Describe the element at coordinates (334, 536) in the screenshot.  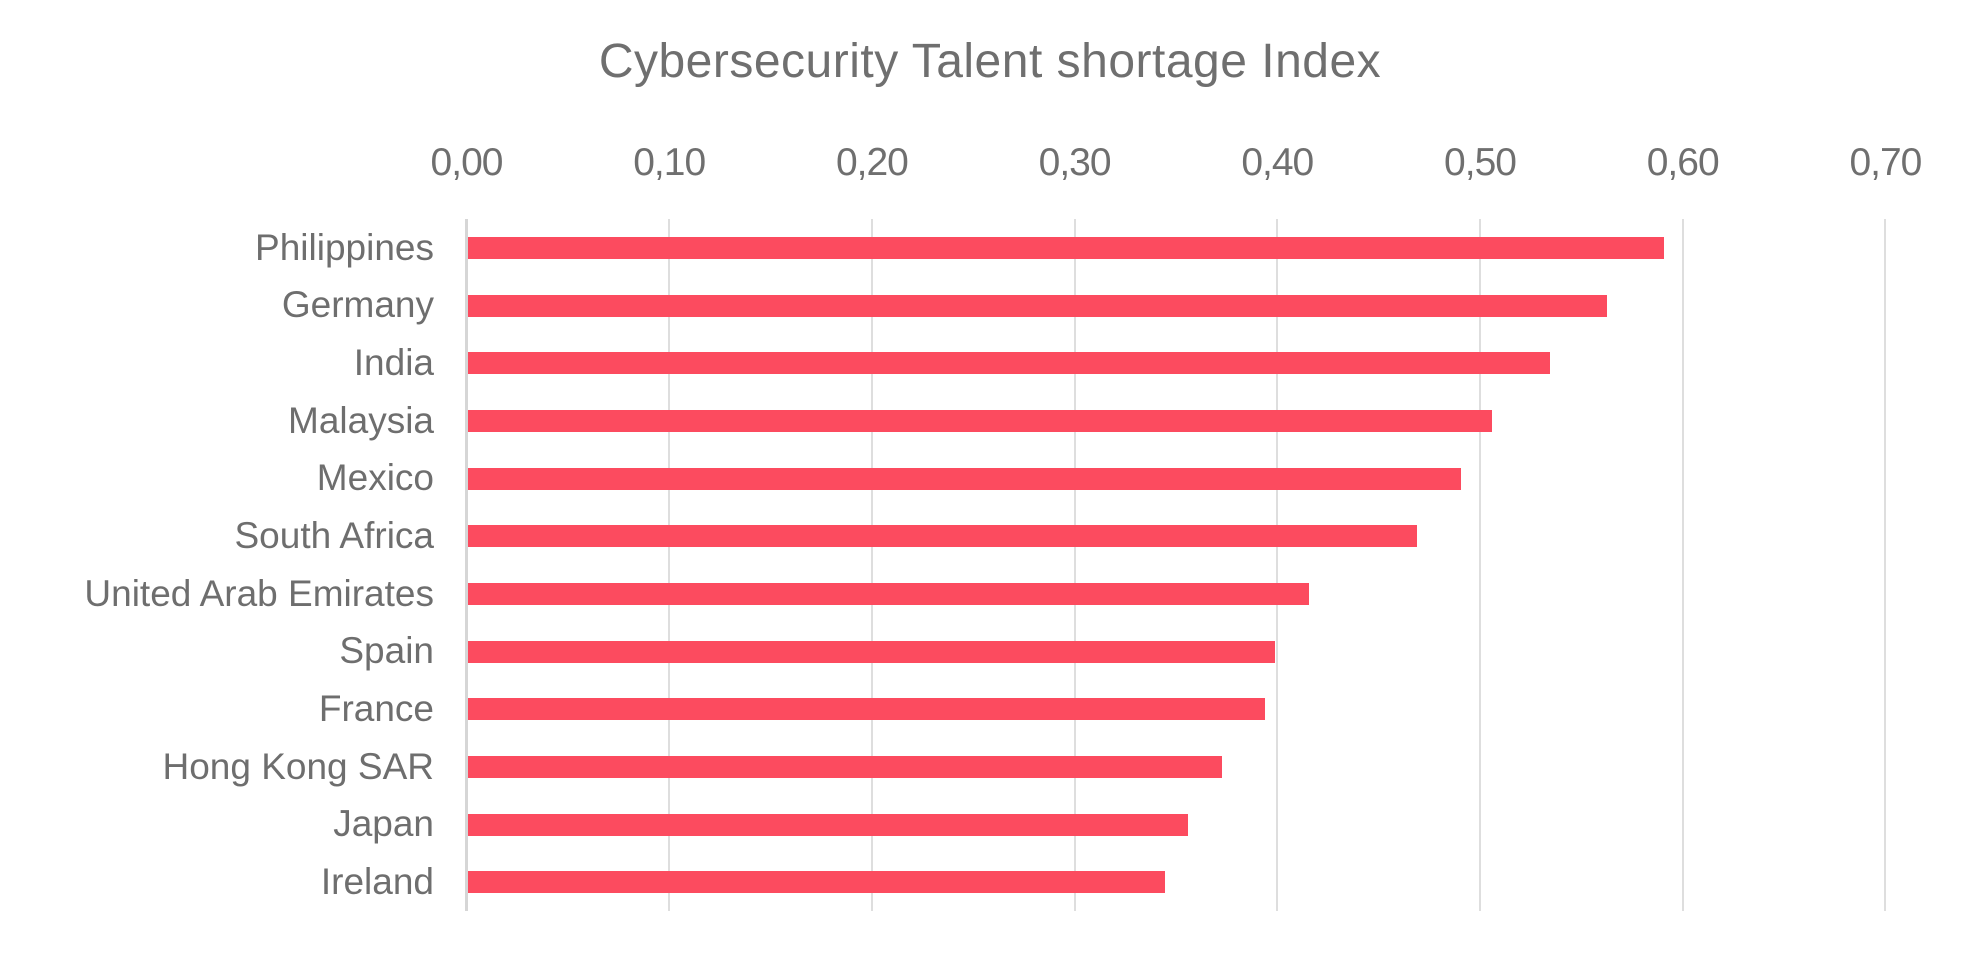
I see `category-label: South Africa` at that location.